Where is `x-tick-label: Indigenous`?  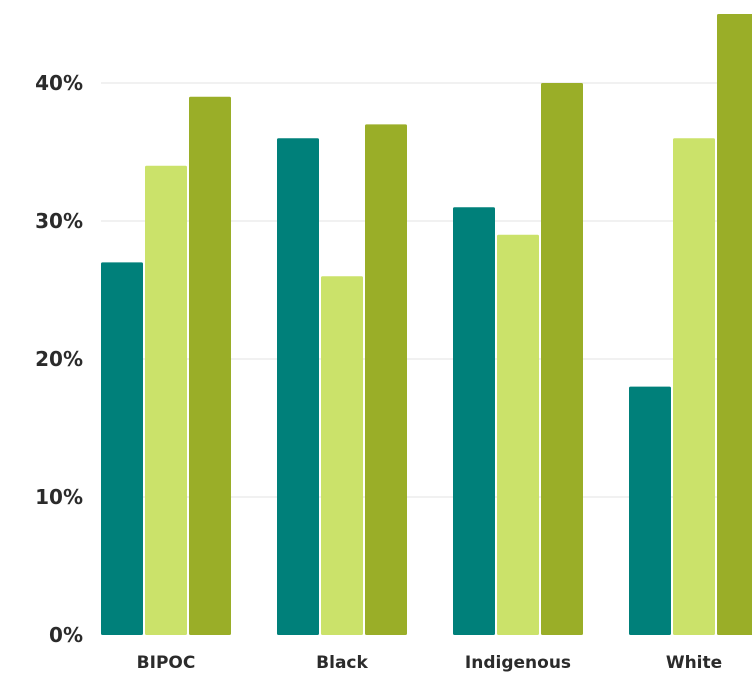
x-tick-label: Indigenous is located at coordinates (518, 663).